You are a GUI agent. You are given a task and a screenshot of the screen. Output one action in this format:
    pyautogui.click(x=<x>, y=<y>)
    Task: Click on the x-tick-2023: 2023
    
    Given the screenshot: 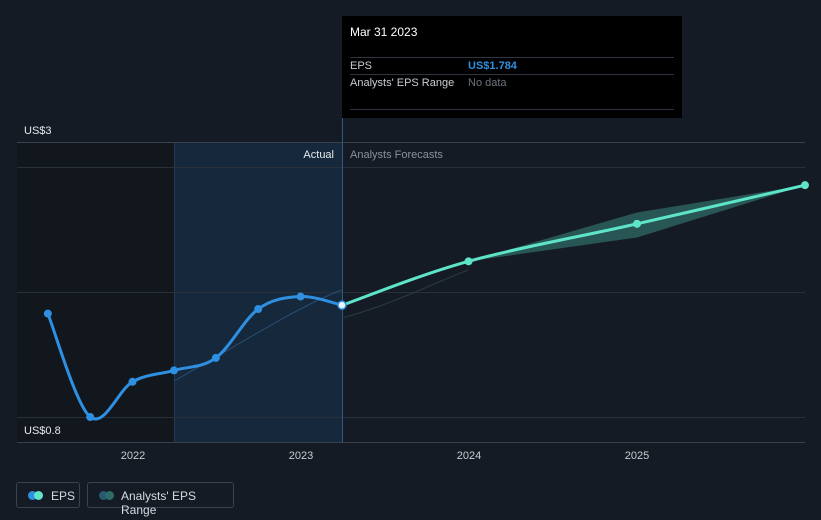 What is the action you would take?
    pyautogui.click(x=301, y=456)
    